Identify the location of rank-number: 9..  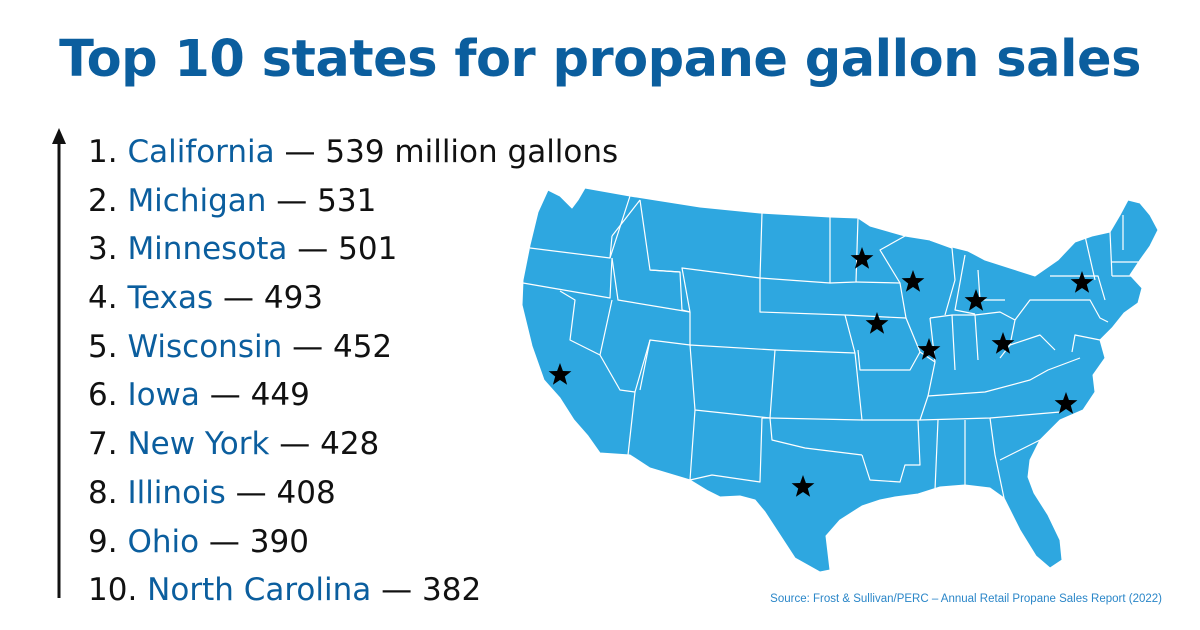
(103, 541).